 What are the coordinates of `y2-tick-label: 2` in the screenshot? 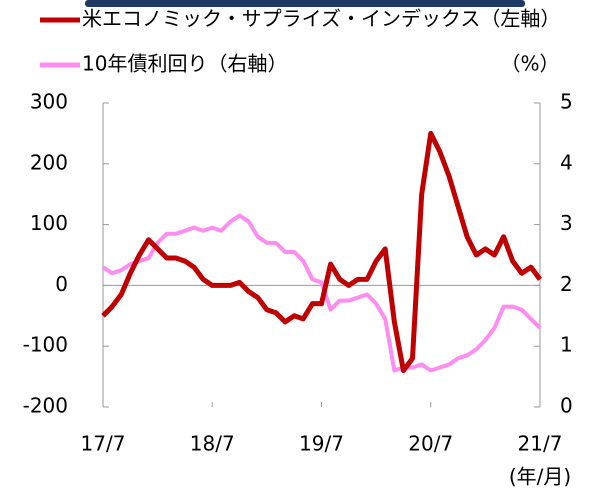 It's located at (566, 284).